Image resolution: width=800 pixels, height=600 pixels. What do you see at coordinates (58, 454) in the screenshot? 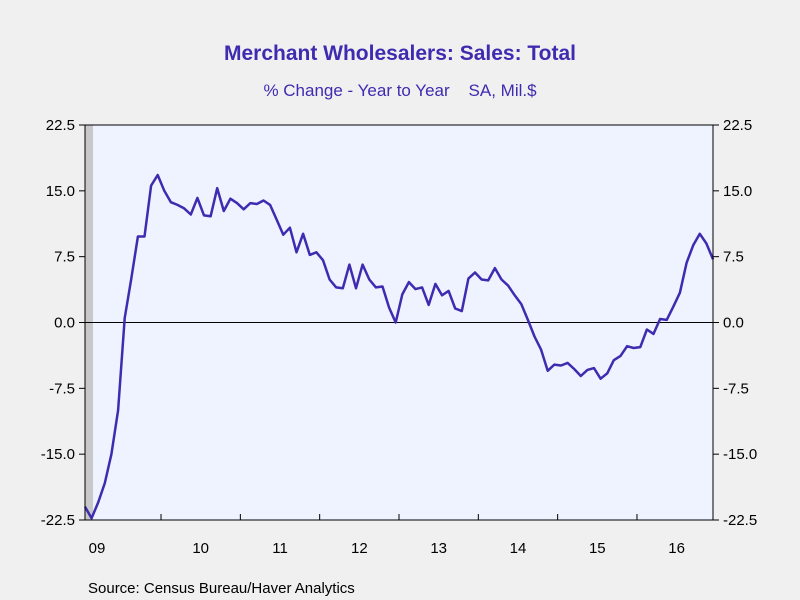
I see `y-tick-label-left: -15.0` at bounding box center [58, 454].